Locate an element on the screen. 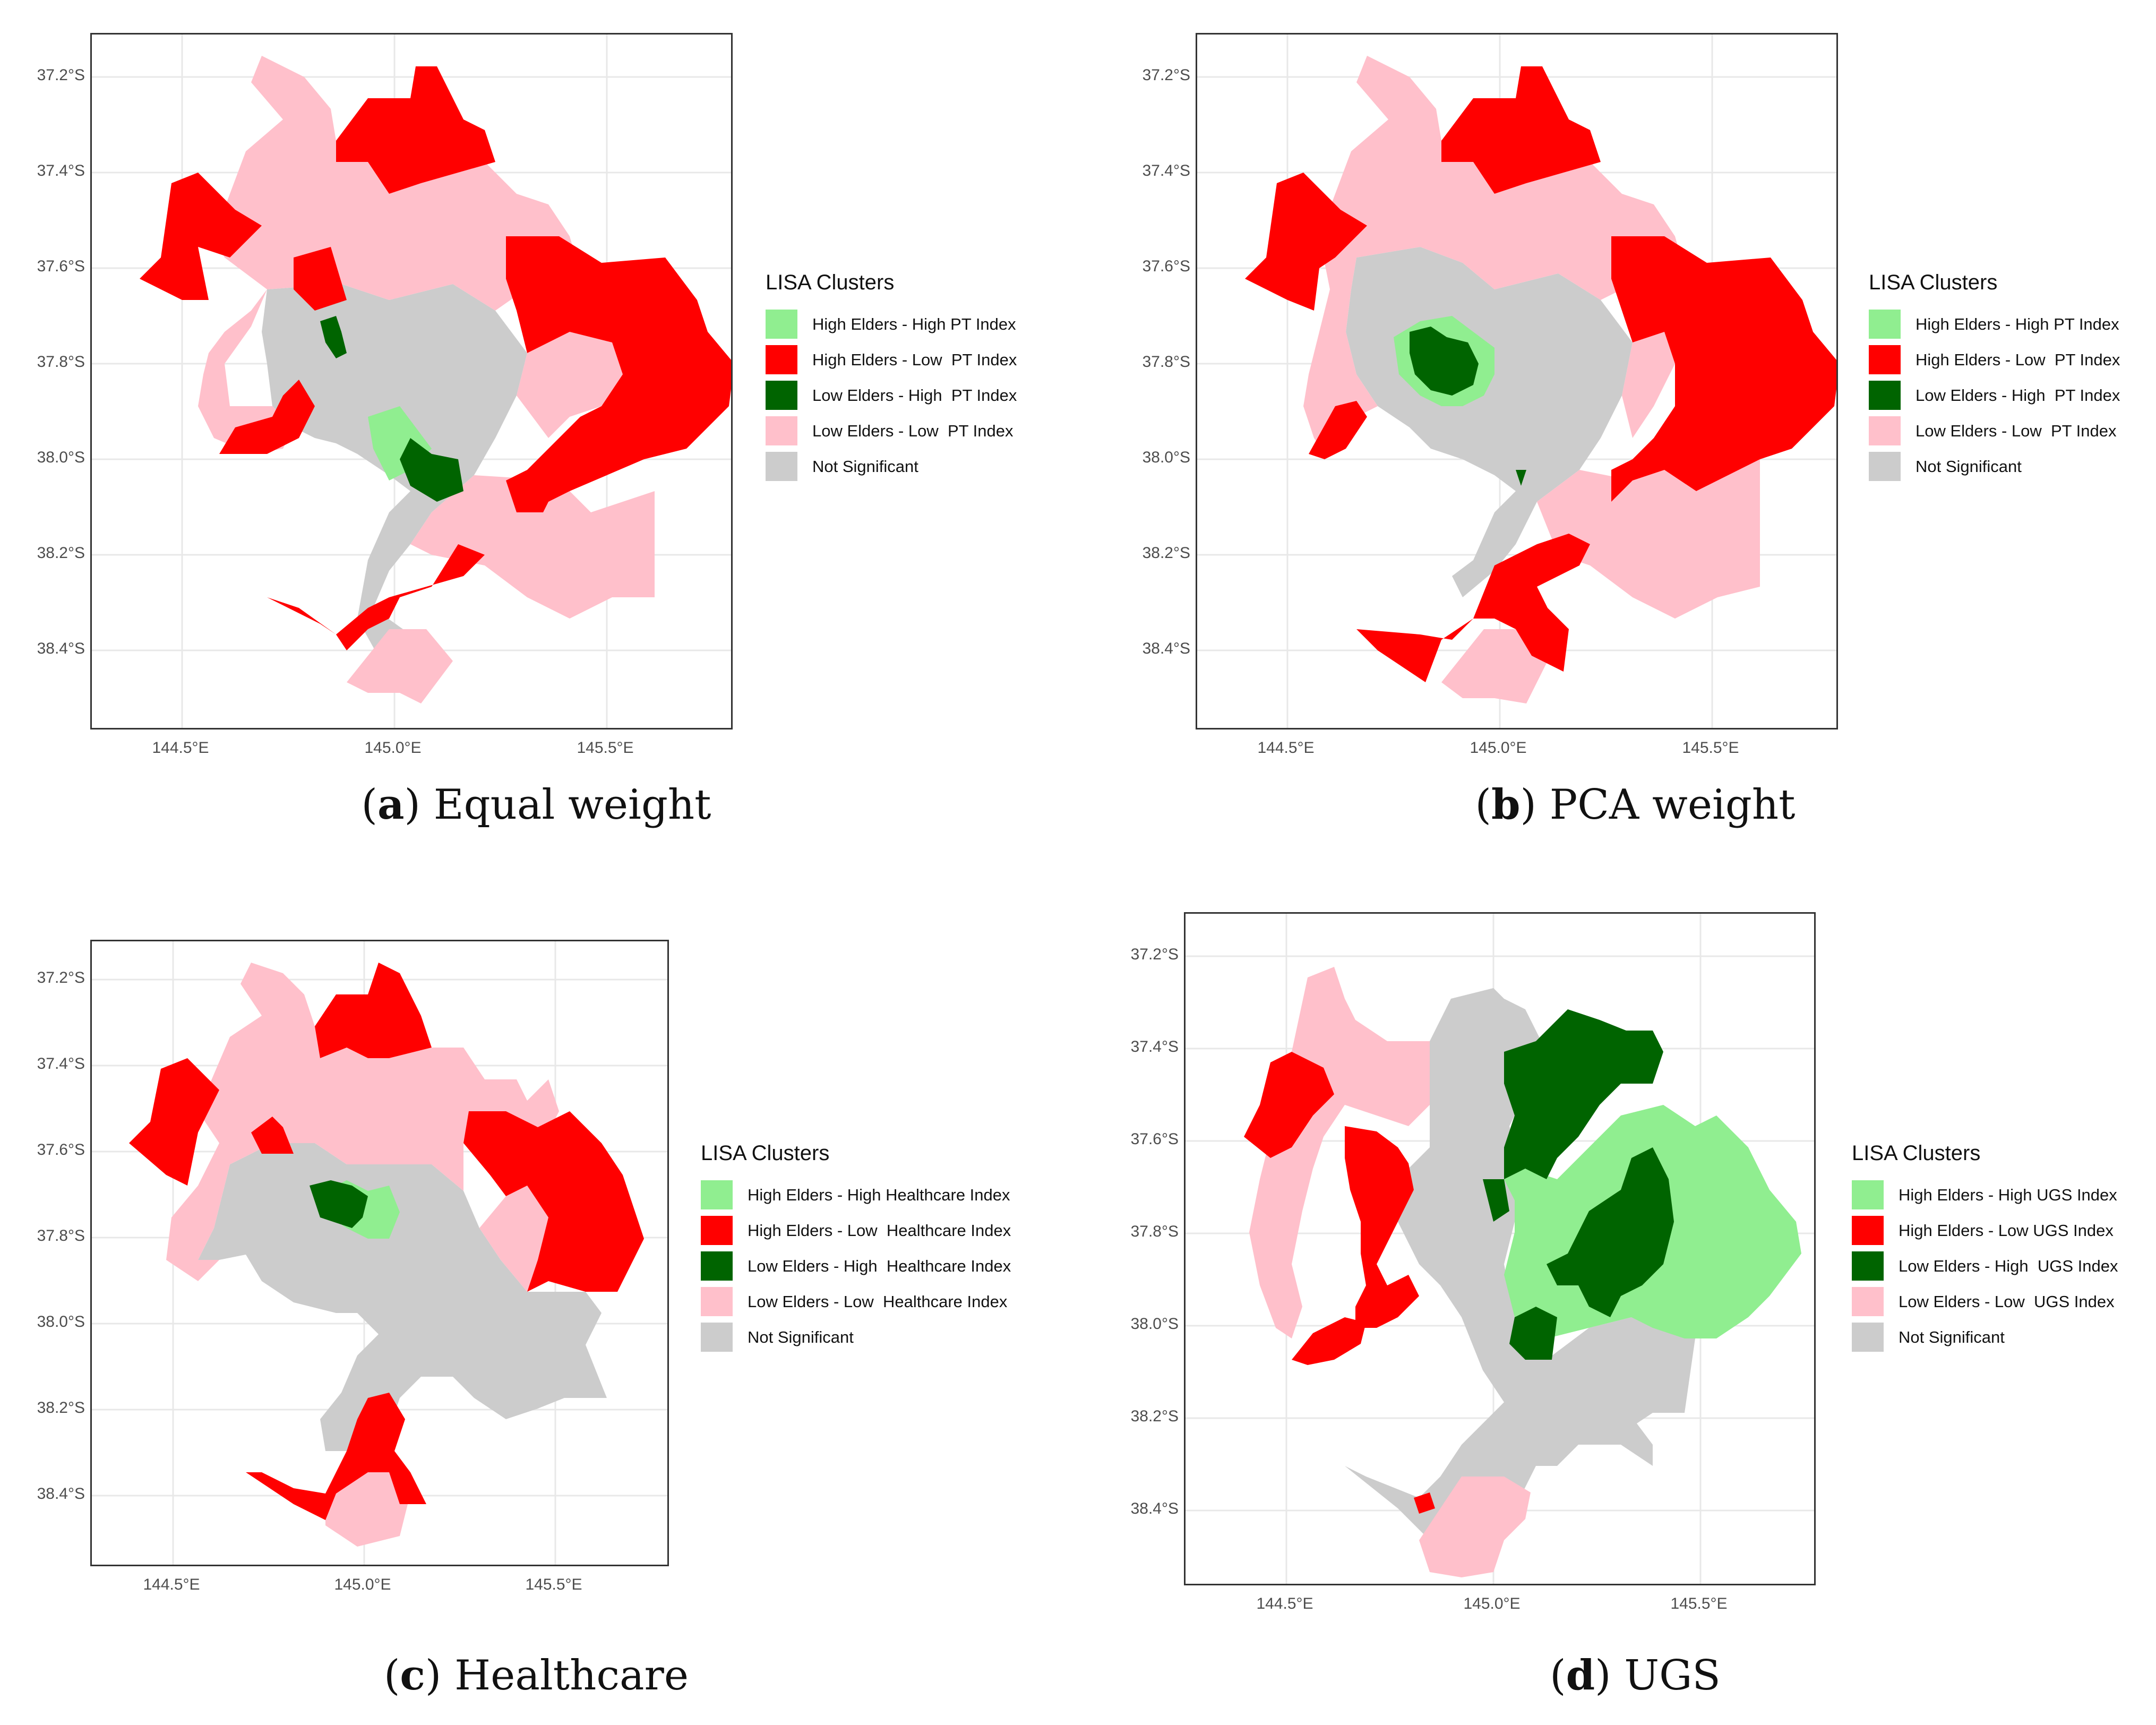  legend-item-low-low: Low Elders - Low Healthcare Index is located at coordinates (856, 1302).